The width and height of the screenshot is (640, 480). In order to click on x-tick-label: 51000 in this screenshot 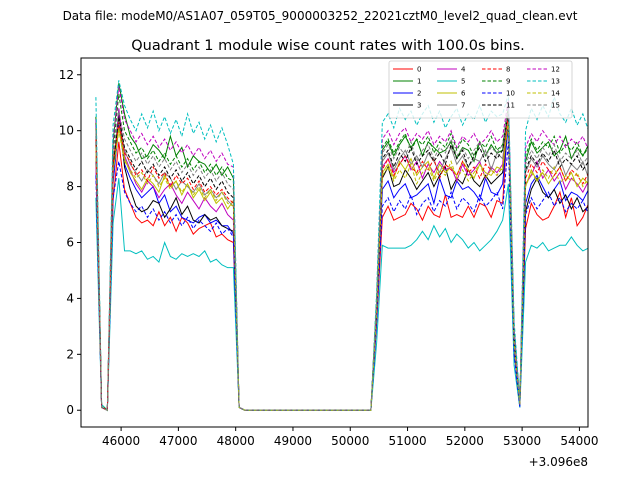, I will do `click(407, 441)`.